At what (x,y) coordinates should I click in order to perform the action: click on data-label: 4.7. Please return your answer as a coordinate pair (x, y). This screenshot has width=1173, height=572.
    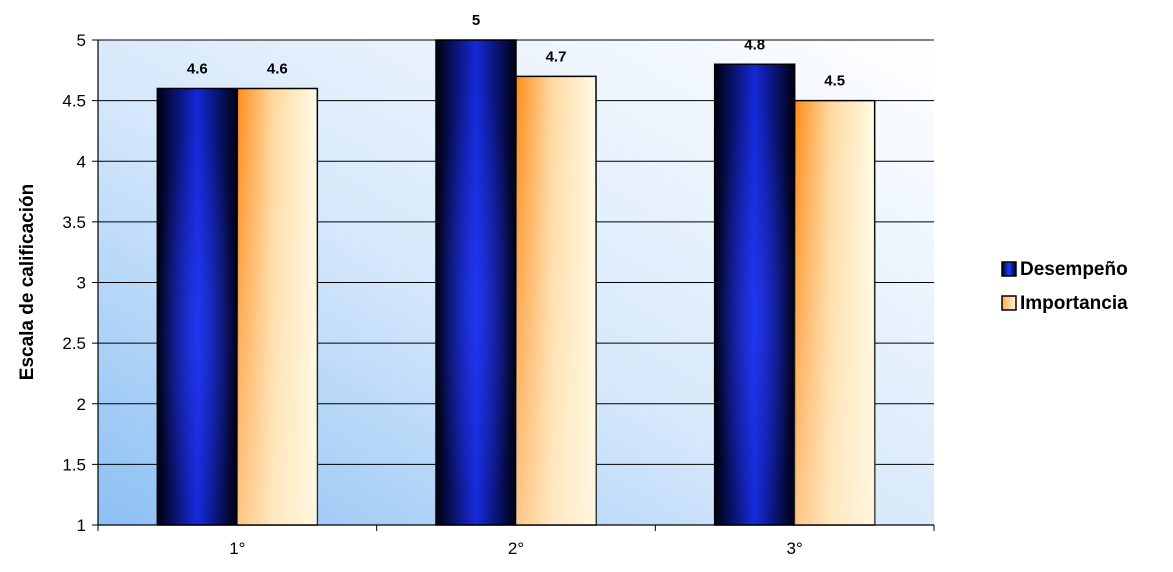
    Looking at the image, I should click on (556, 56).